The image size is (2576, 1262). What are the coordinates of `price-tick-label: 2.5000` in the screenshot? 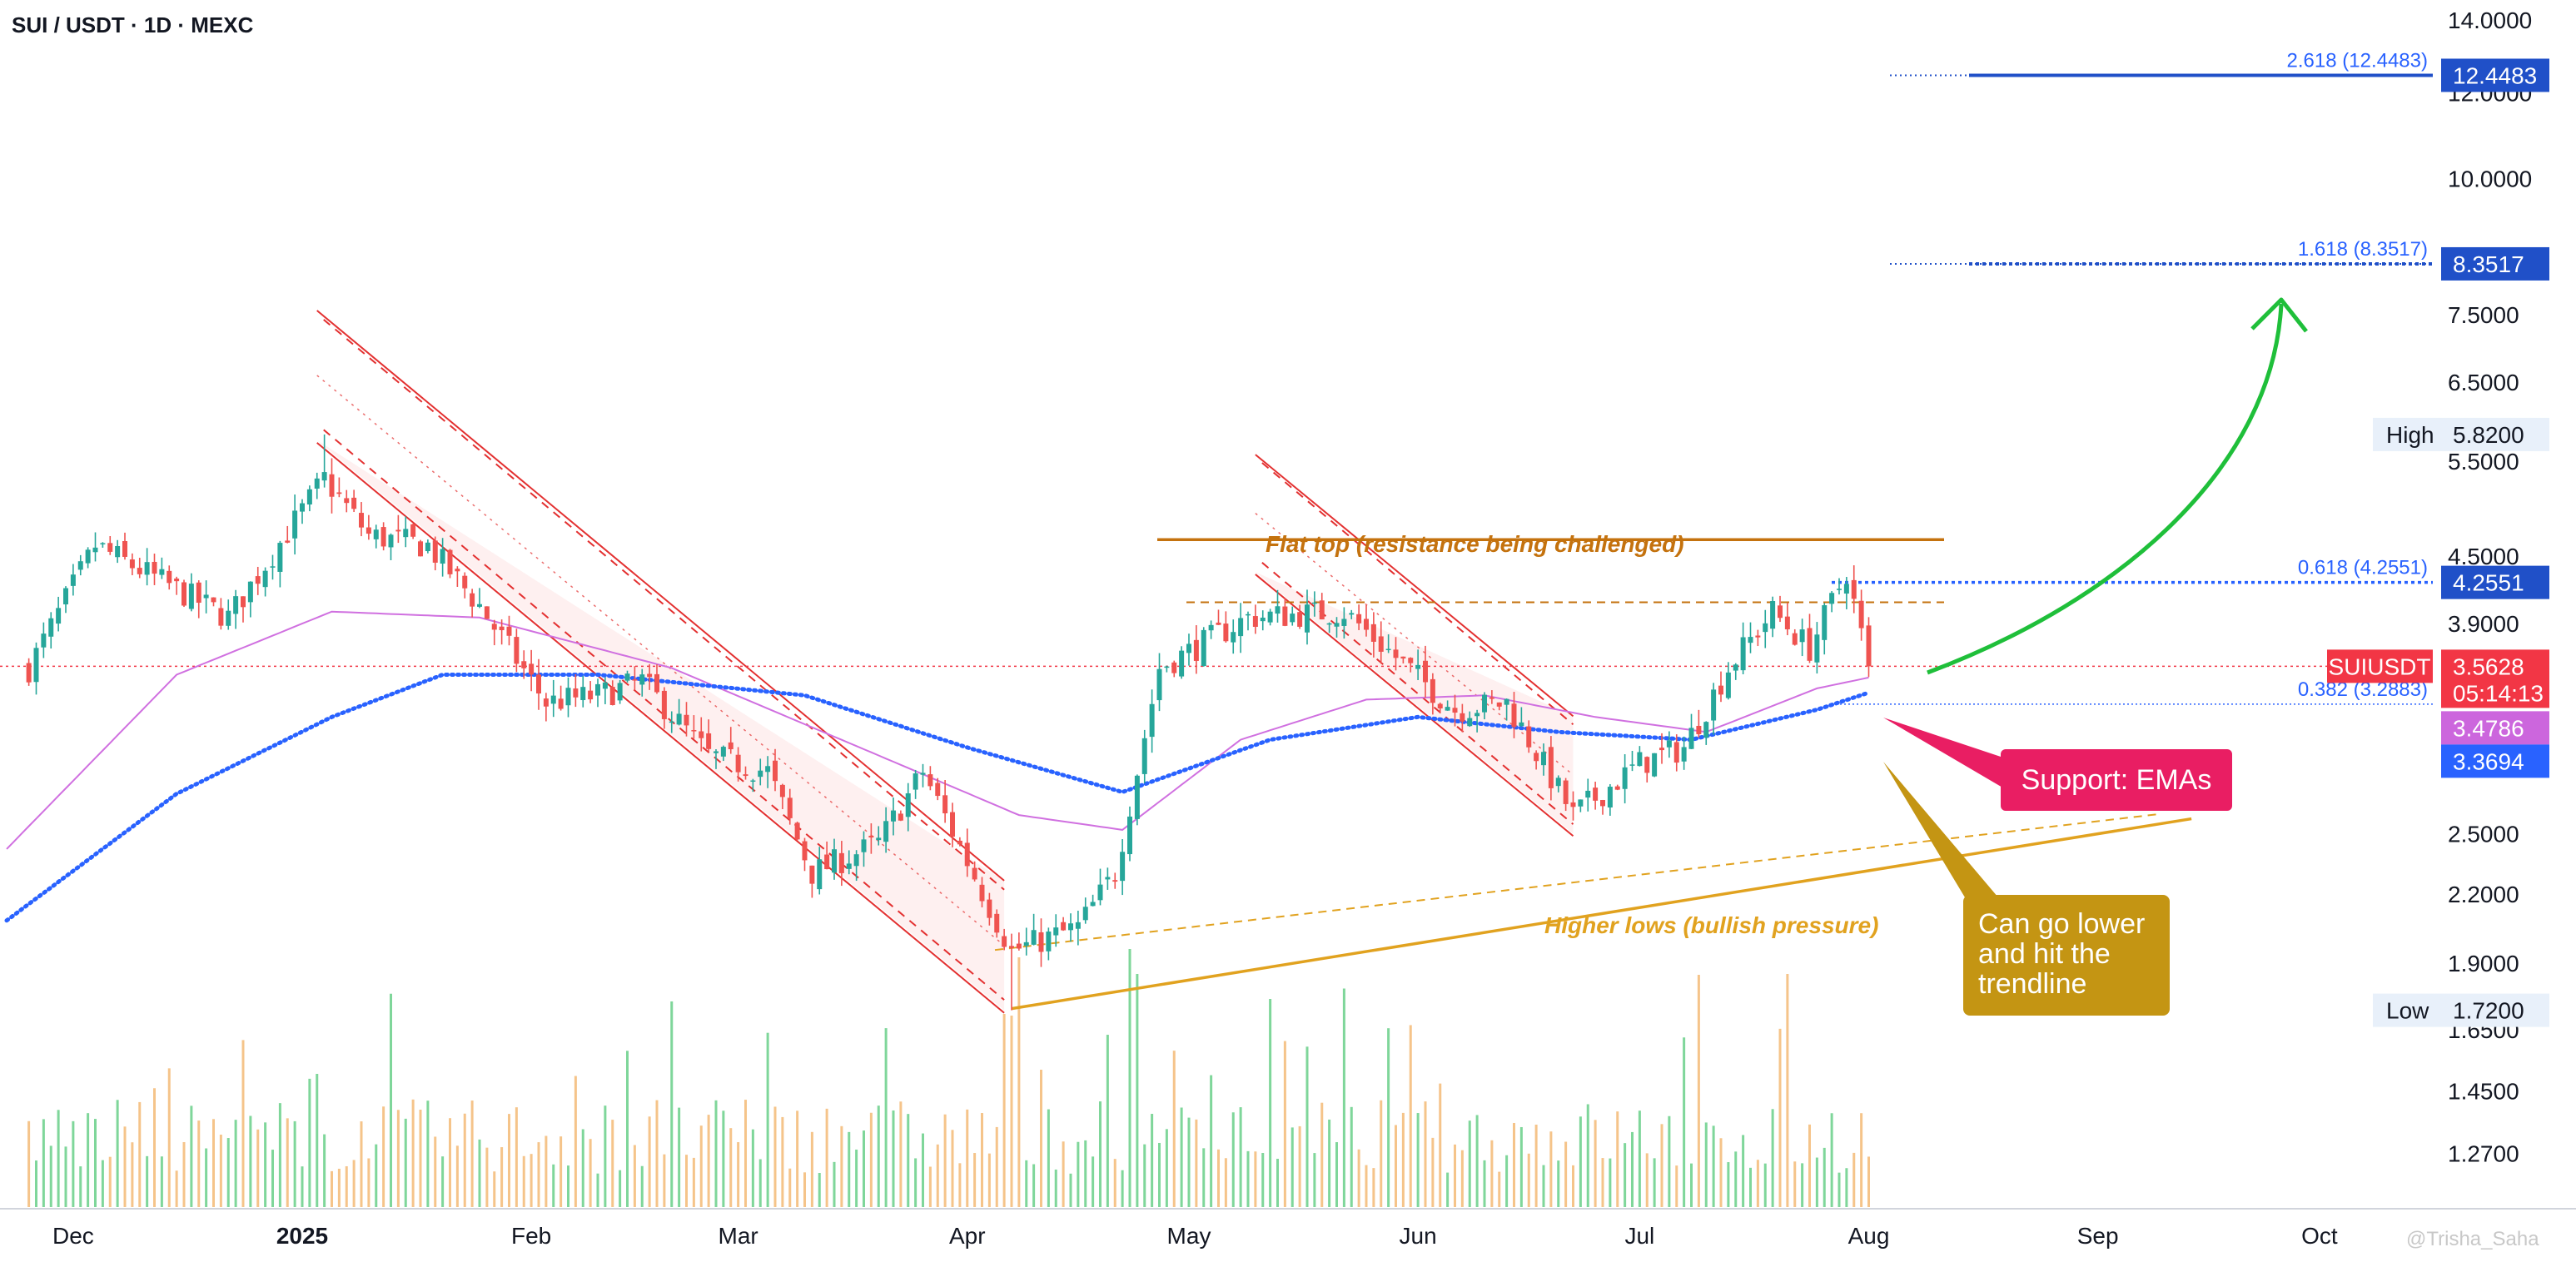 It's located at (2483, 834).